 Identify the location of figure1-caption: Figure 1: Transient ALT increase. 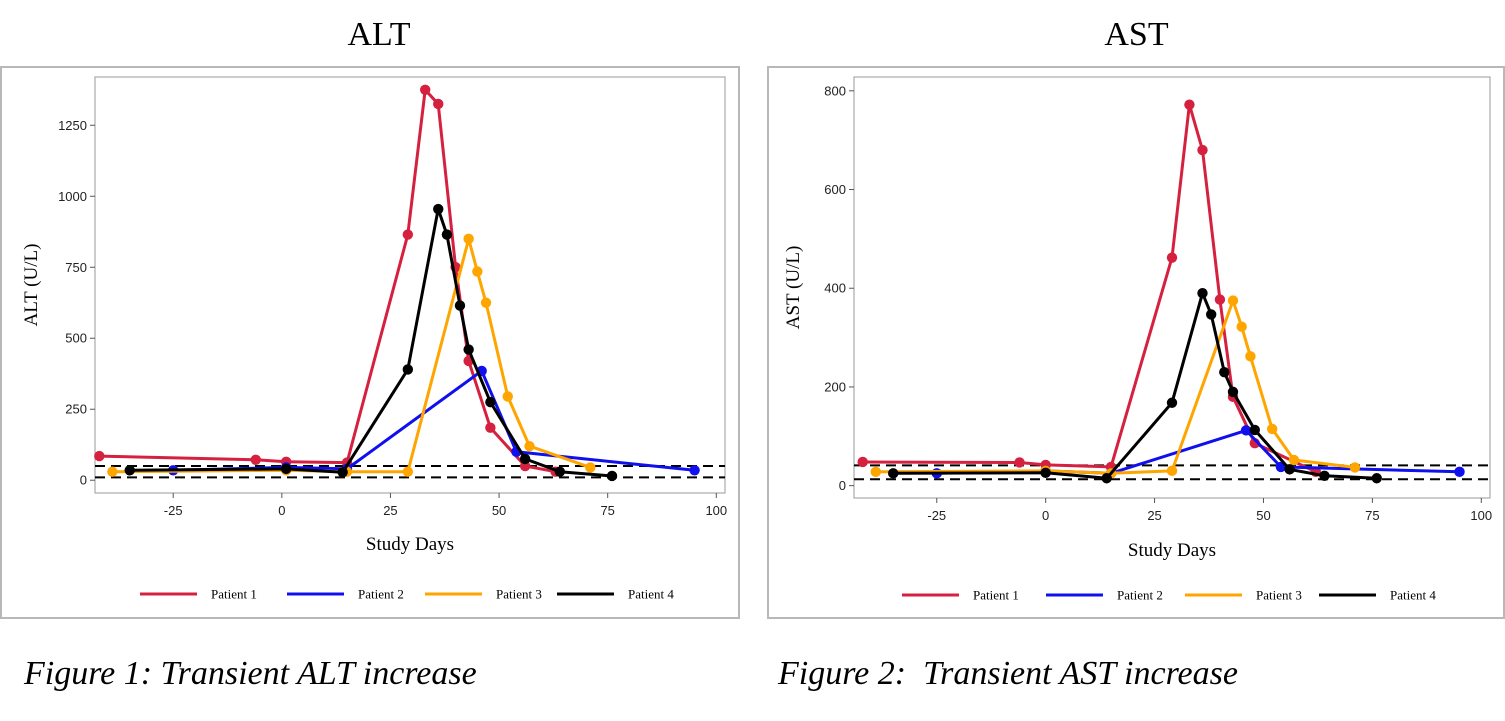
(250, 673).